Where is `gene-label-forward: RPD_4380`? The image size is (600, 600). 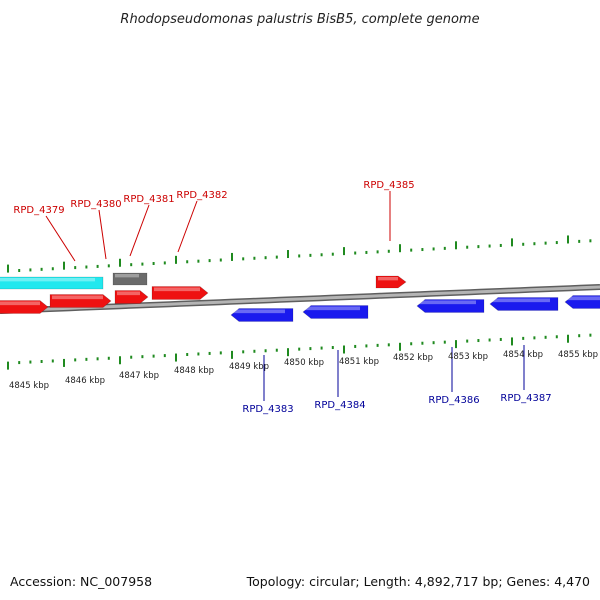 gene-label-forward: RPD_4380 is located at coordinates (95, 204).